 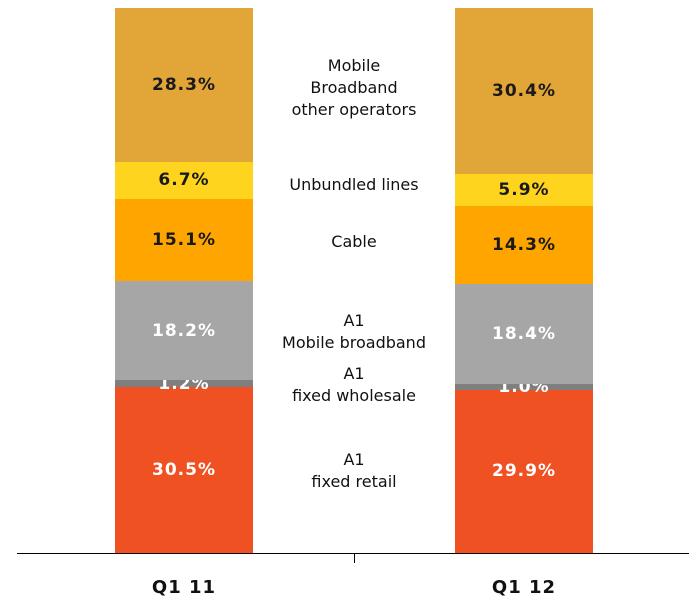 I want to click on x-axis, so click(x=353, y=553).